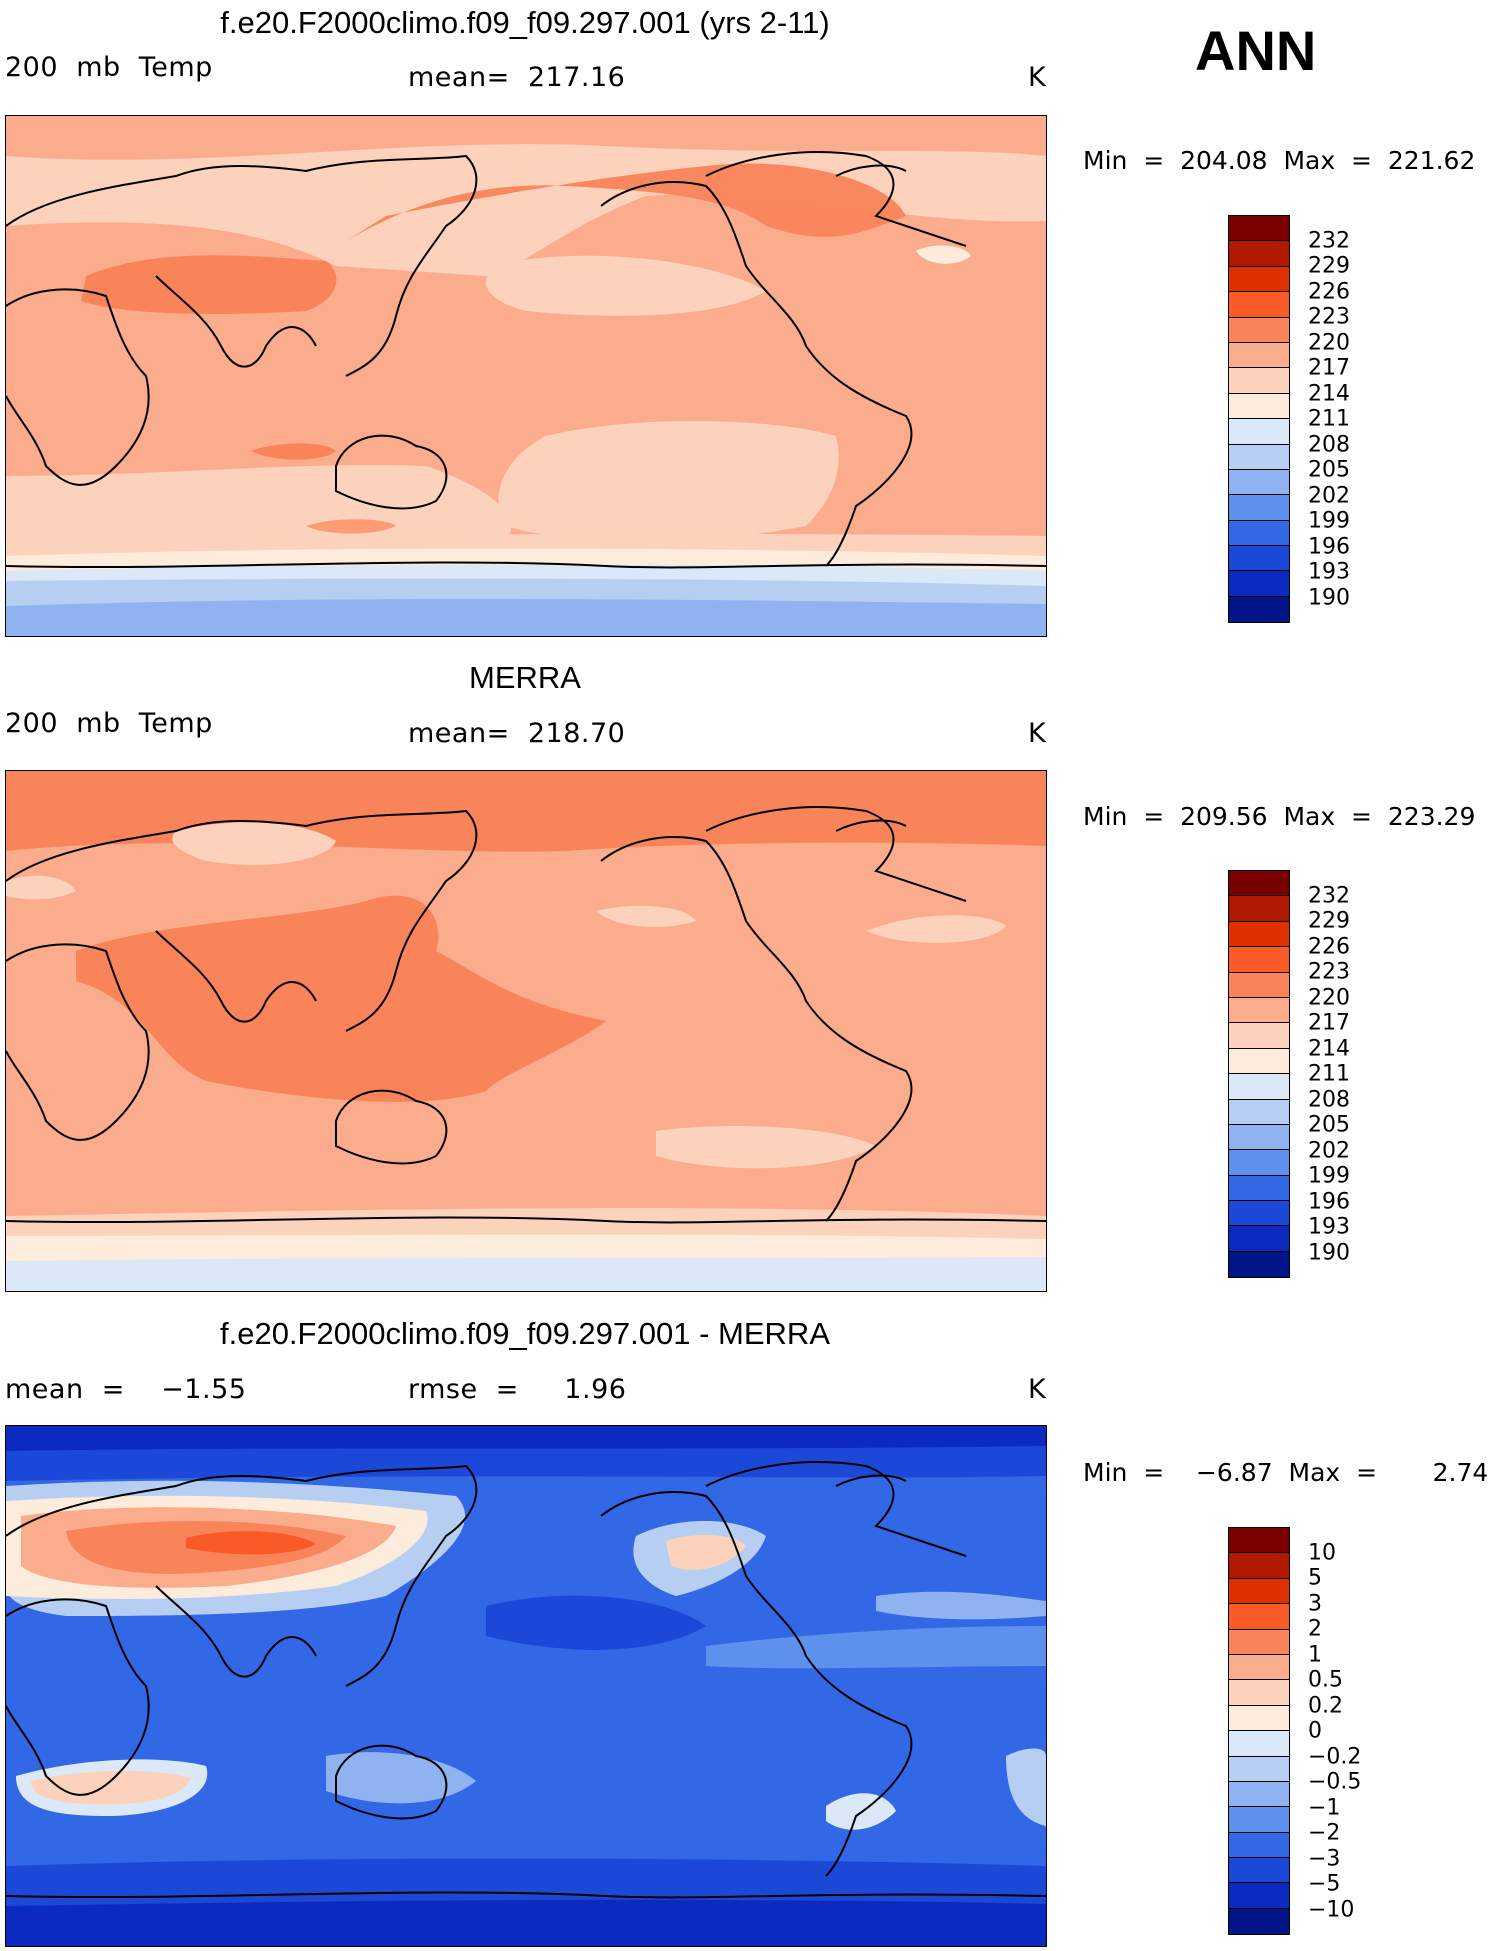 The height and width of the screenshot is (1951, 1498). I want to click on panel2-units: K, so click(1037, 733).